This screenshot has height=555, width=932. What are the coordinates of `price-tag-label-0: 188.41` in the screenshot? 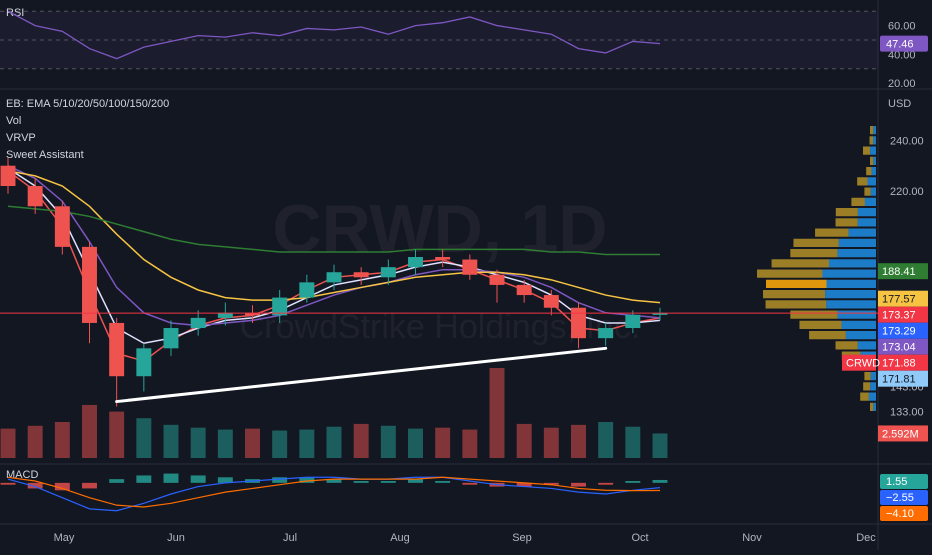 It's located at (899, 272).